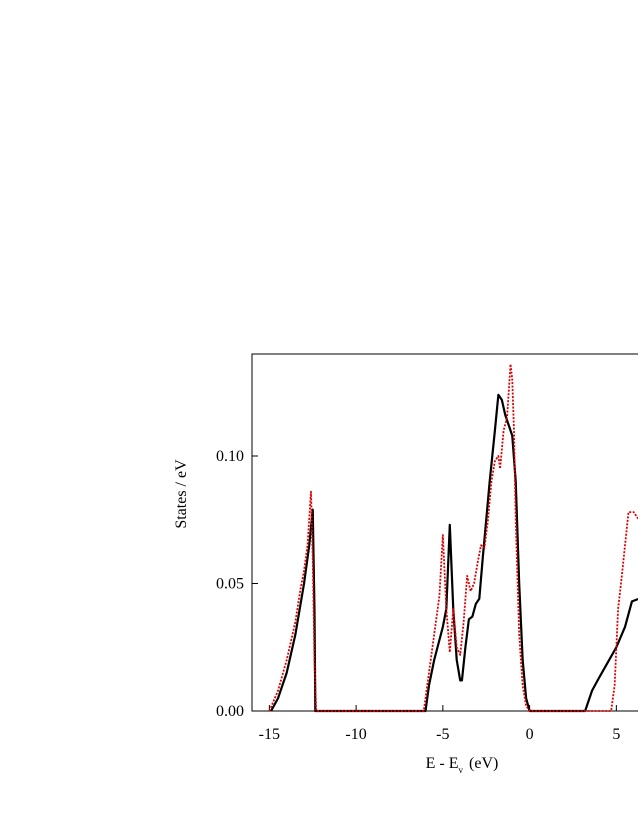  Describe the element at coordinates (442, 734) in the screenshot. I see `x-tick-label: -5` at that location.